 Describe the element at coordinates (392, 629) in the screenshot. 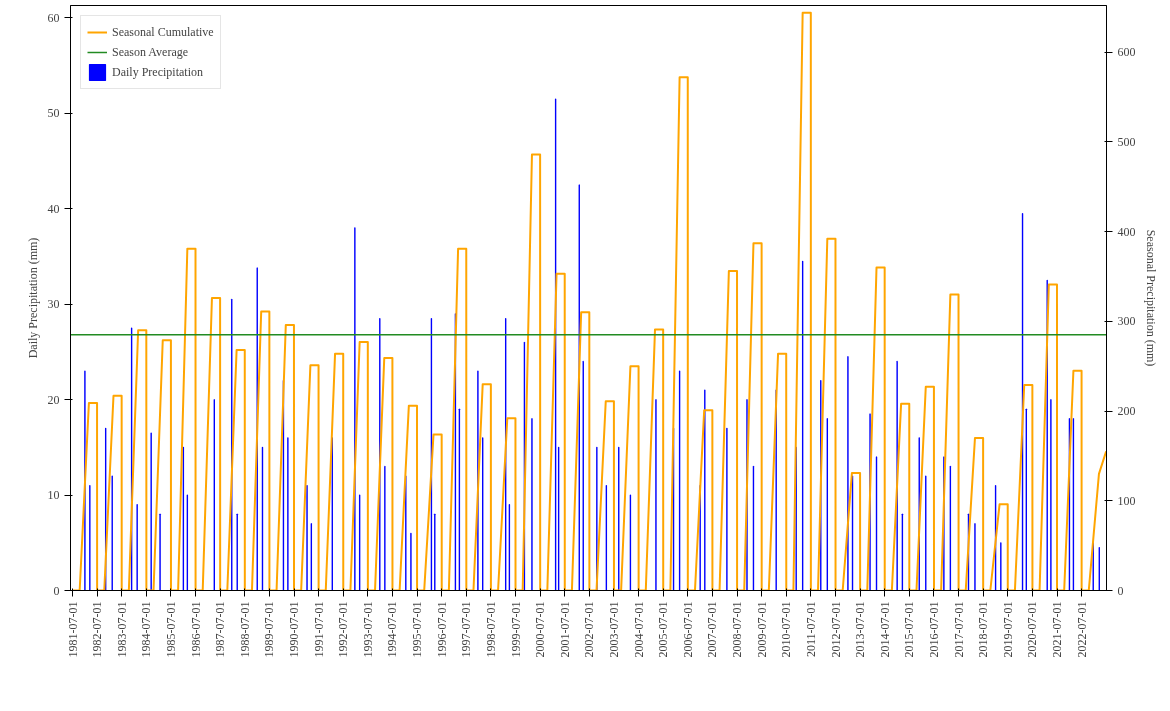

I see `x-tick-label: 1994-07-01` at that location.